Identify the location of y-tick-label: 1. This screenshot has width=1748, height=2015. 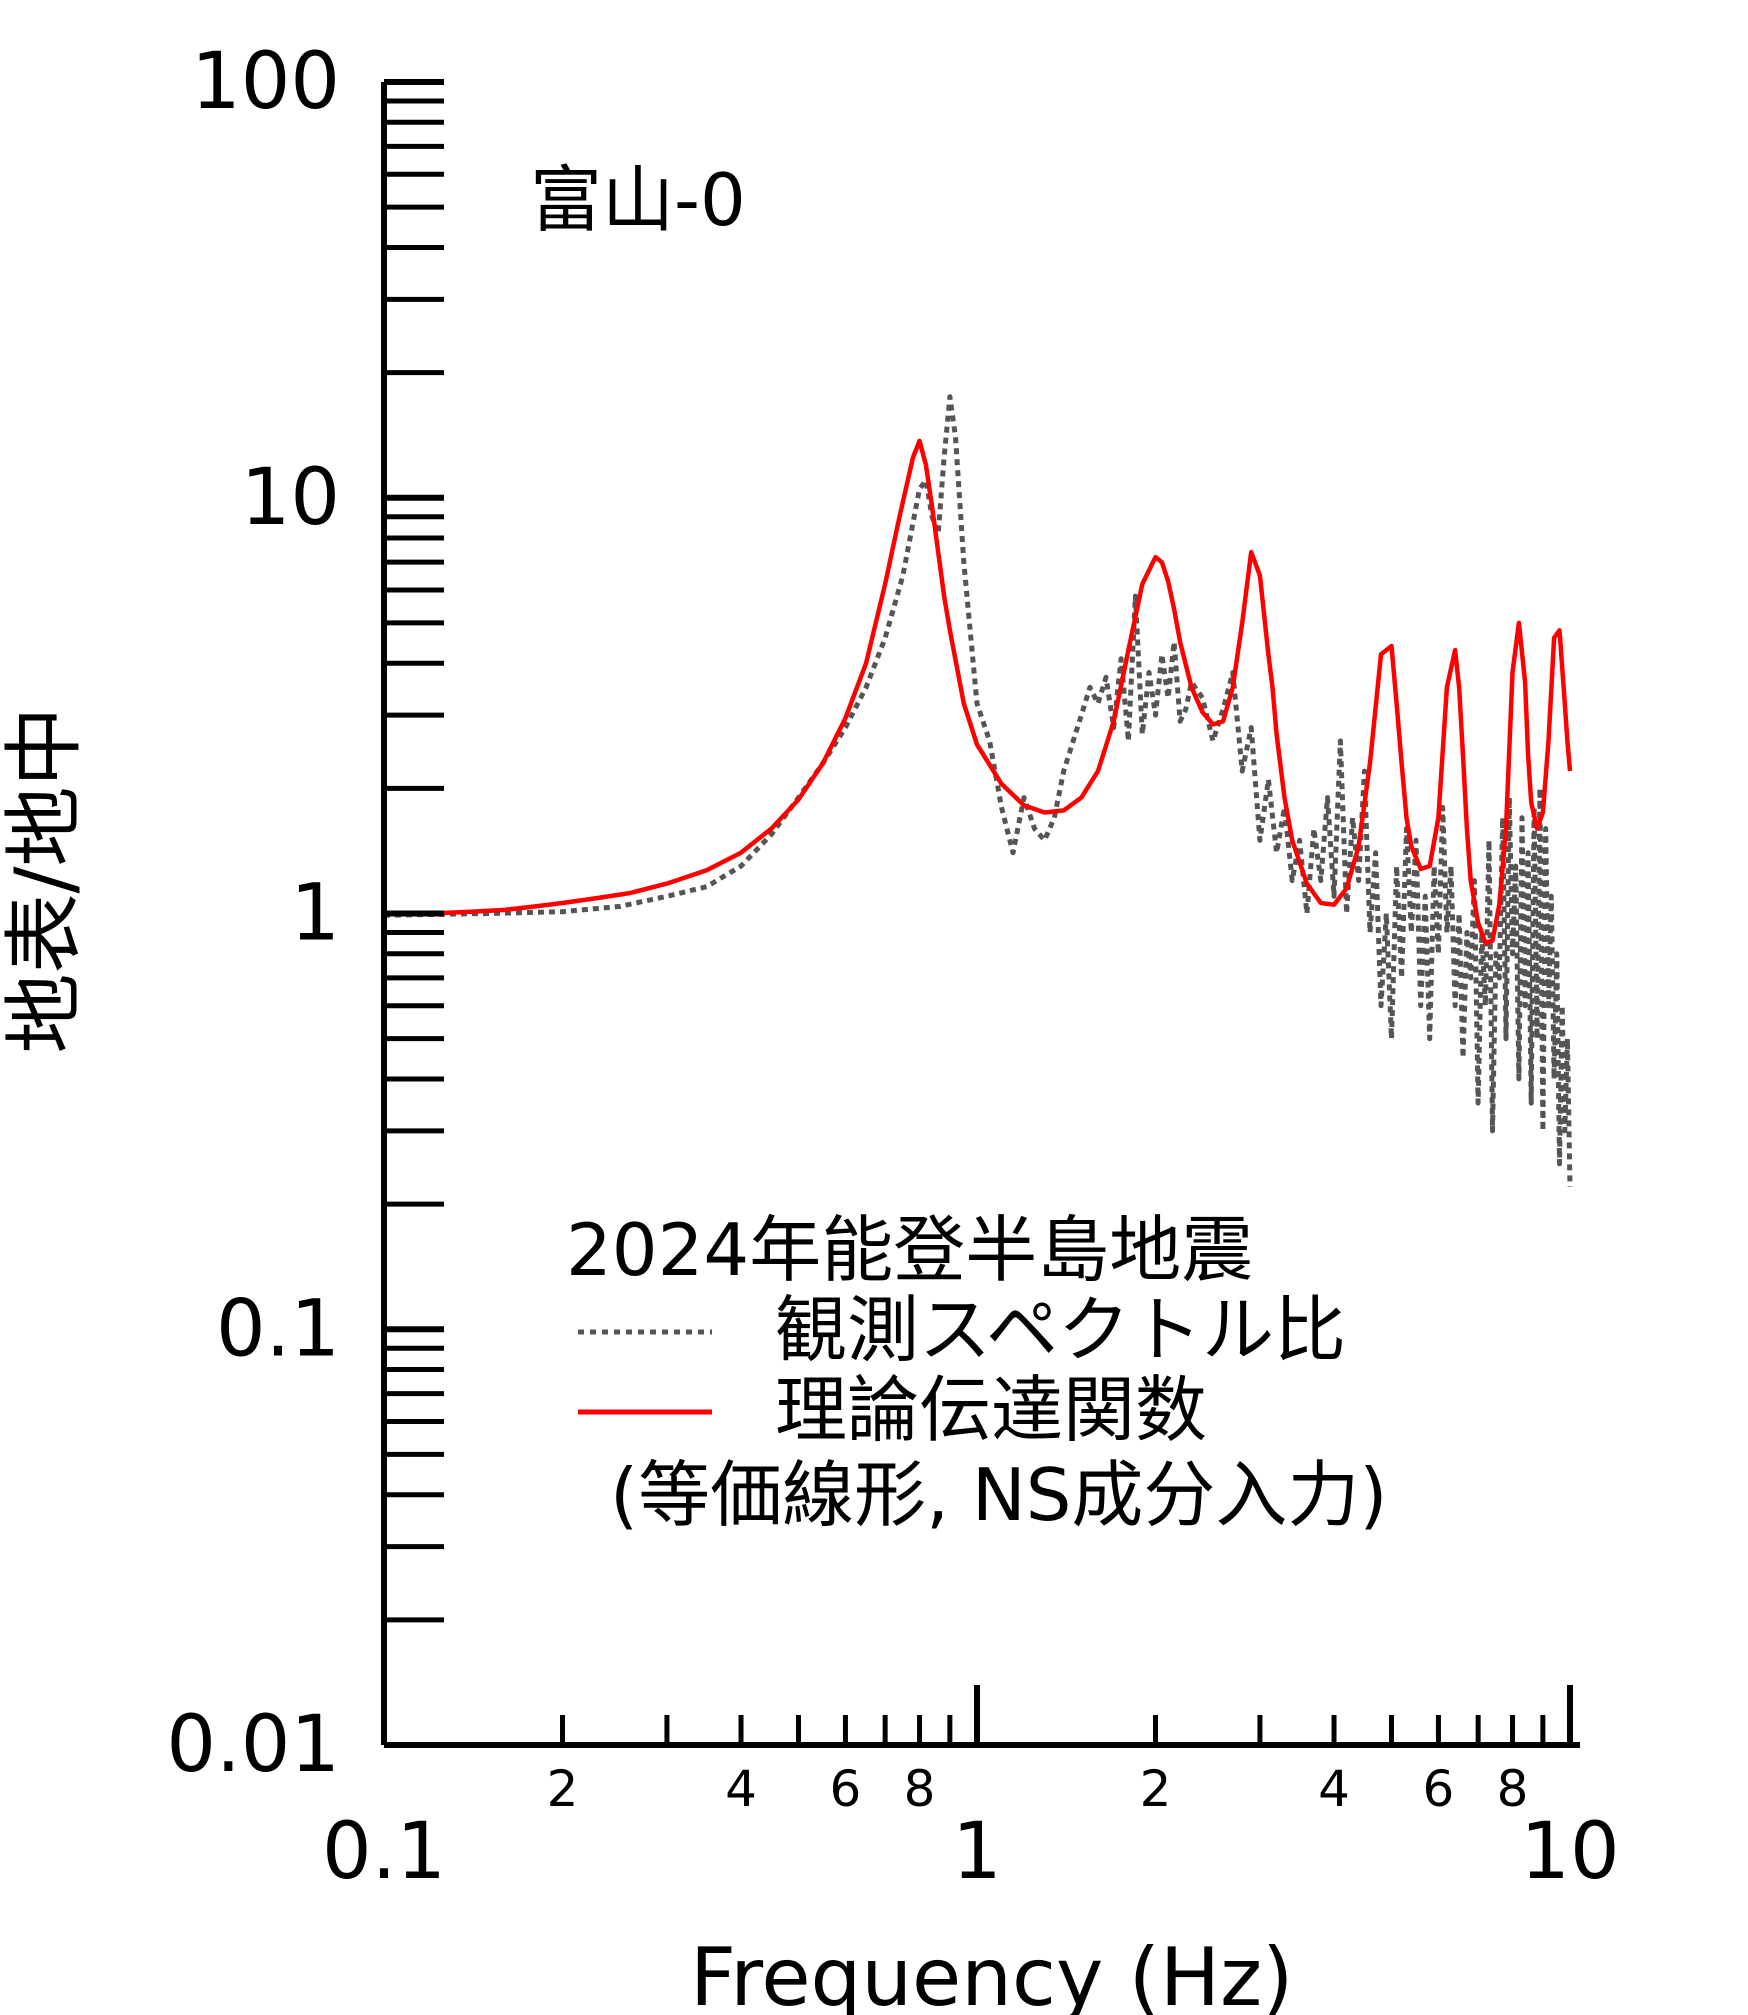
(315, 914).